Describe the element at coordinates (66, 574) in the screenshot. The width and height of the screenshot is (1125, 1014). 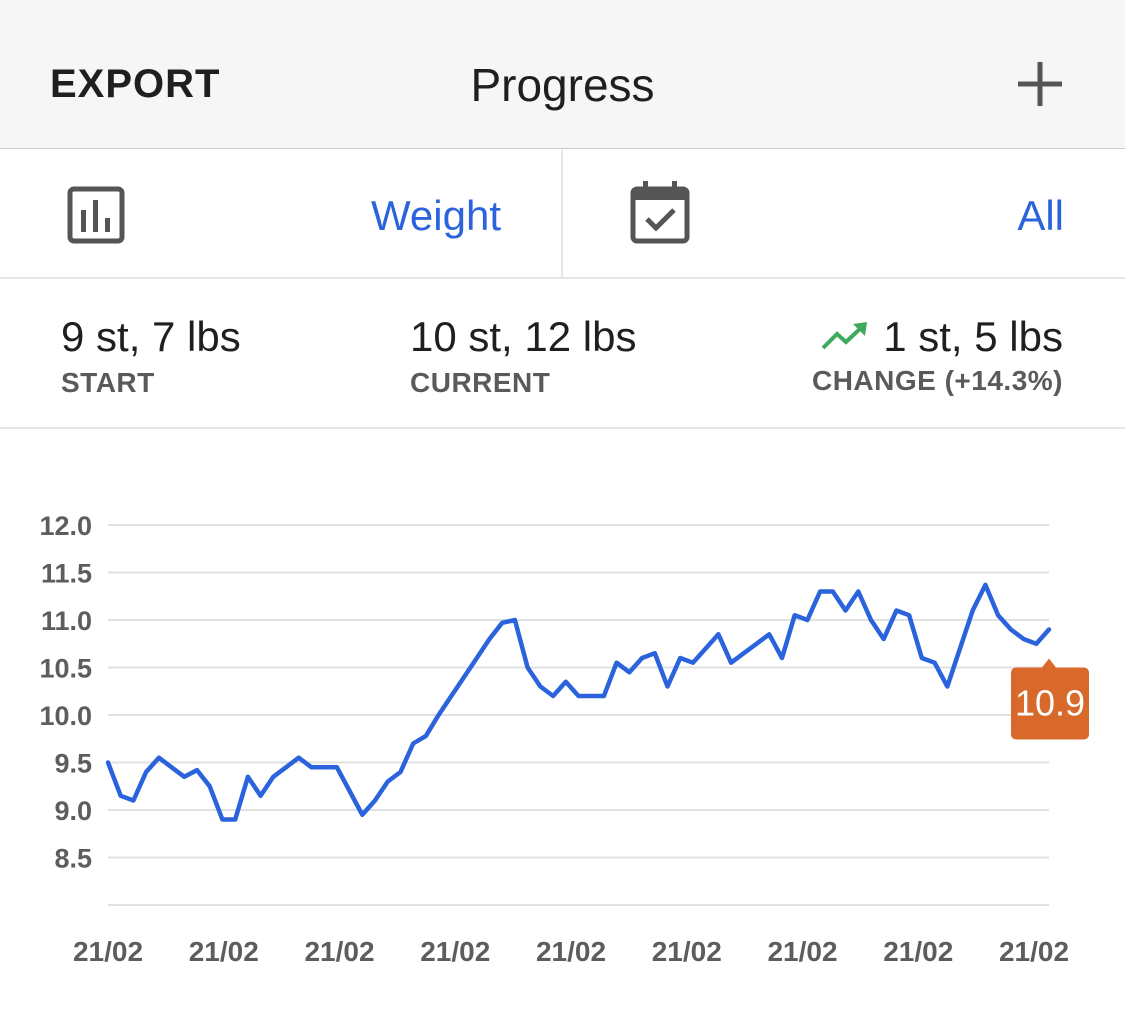
I see `y-tick-label: 11.5` at that location.